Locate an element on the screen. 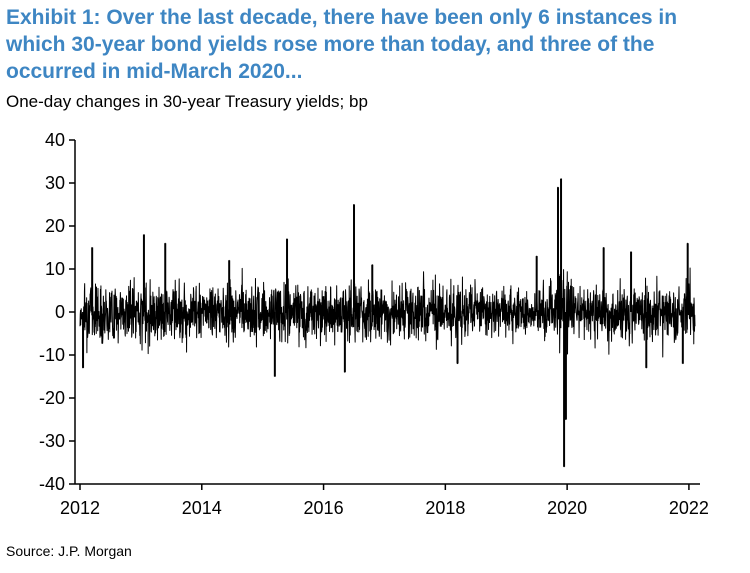 Image resolution: width=750 pixels, height=573 pixels. y-tick-label: 30 is located at coordinates (55, 183).